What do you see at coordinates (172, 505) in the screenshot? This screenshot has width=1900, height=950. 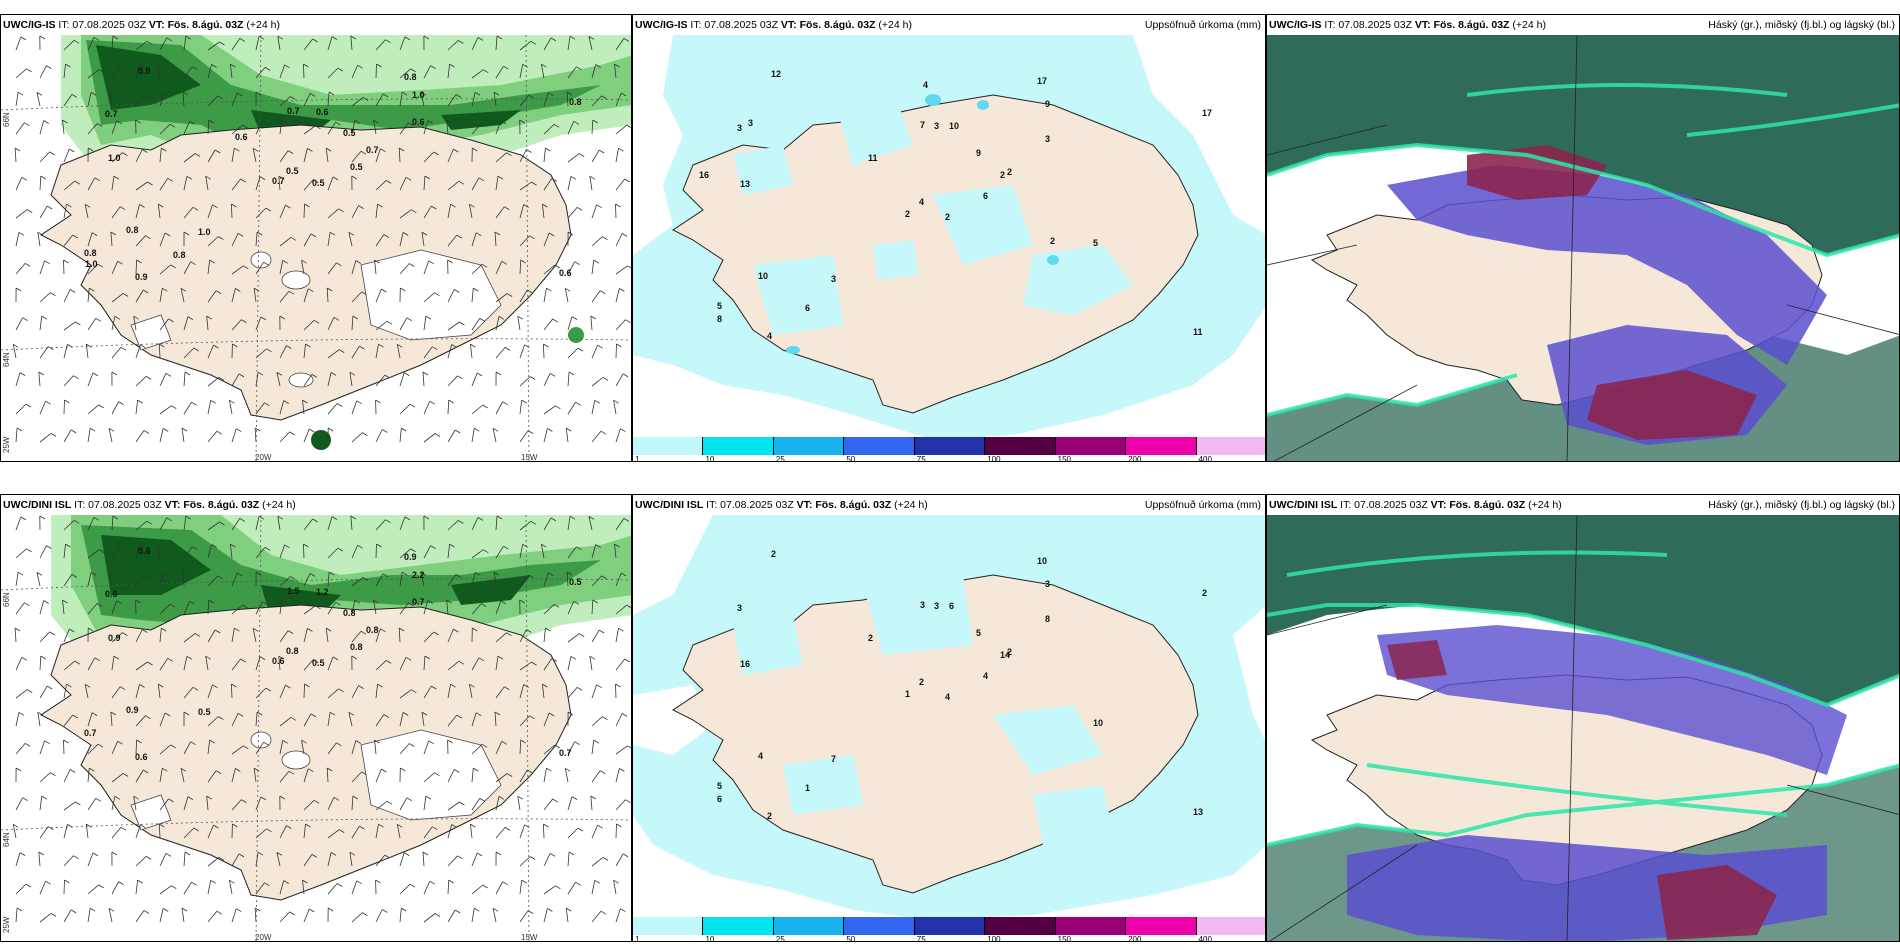 I see `vt-label: VT:` at bounding box center [172, 505].